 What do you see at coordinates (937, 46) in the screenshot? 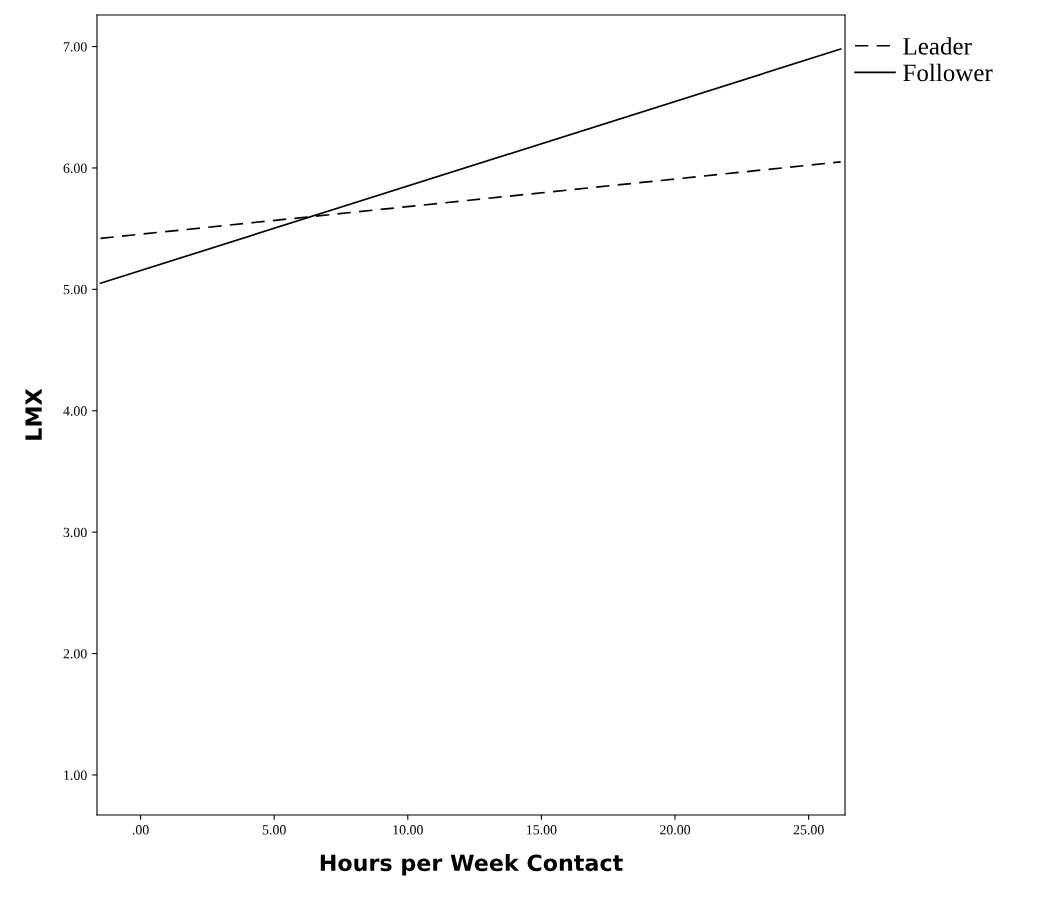
I see `legend-label: Leader` at bounding box center [937, 46].